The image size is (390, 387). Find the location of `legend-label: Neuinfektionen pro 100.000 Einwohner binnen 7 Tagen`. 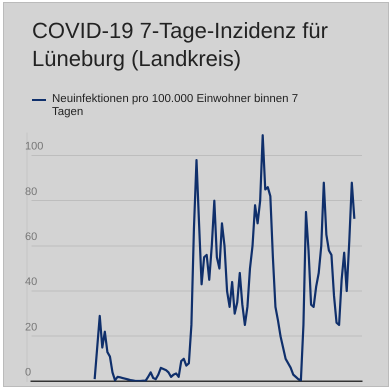

legend-label: Neuinfektionen pro 100.000 Einwohner binnen 7 Tagen is located at coordinates (176, 106).